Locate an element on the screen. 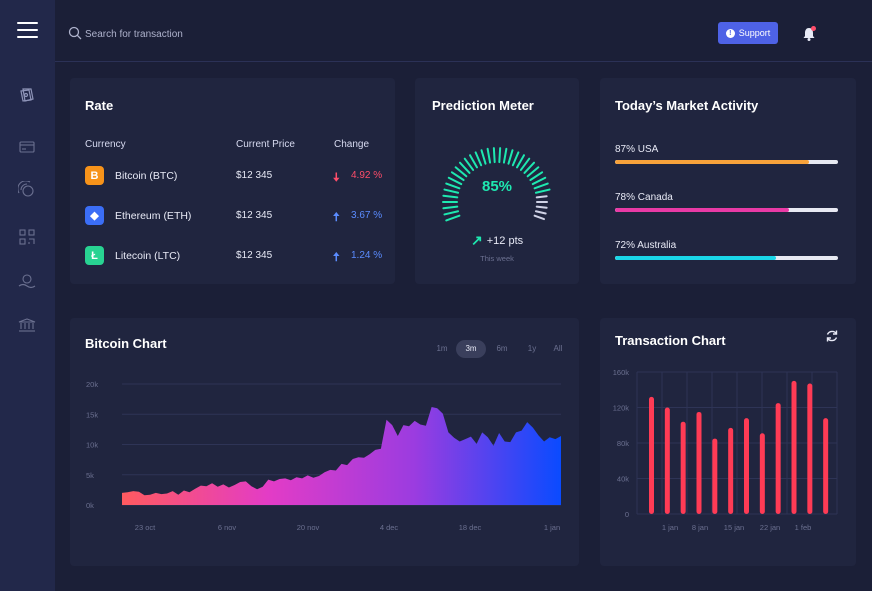 The height and width of the screenshot is (591, 872). bank-icon is located at coordinates (27, 325).